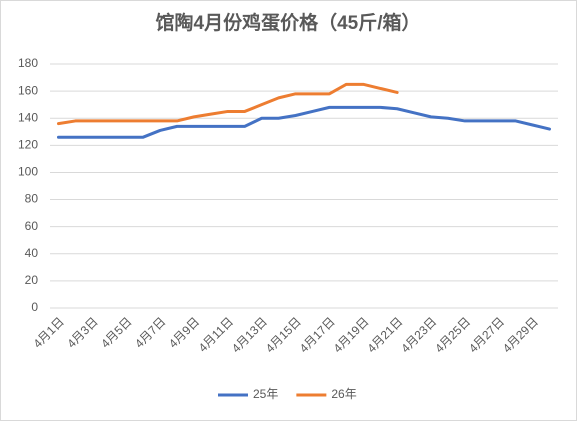 This screenshot has width=577, height=421. What do you see at coordinates (288, 22) in the screenshot?
I see `chart-title: 馆陶4月份鸡蛋价格（45斤/箱）` at bounding box center [288, 22].